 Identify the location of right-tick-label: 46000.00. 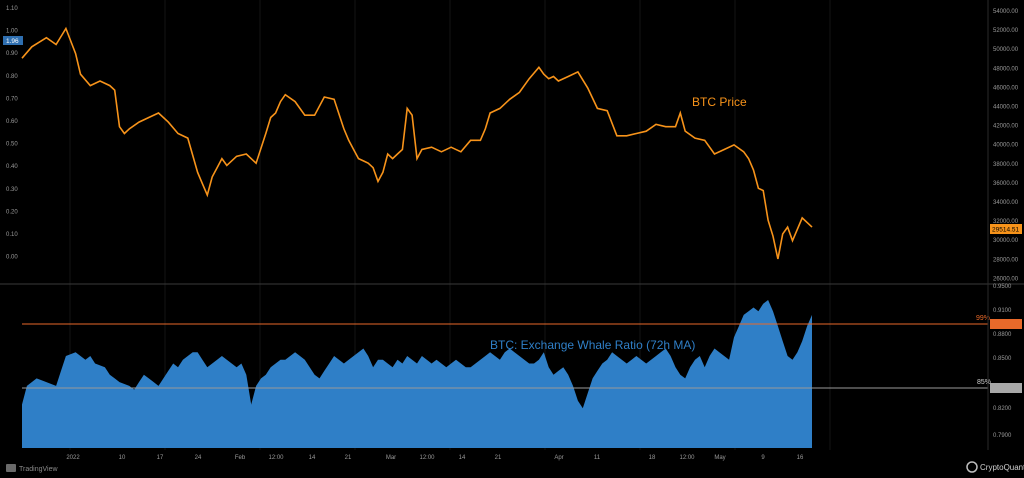
(1006, 88).